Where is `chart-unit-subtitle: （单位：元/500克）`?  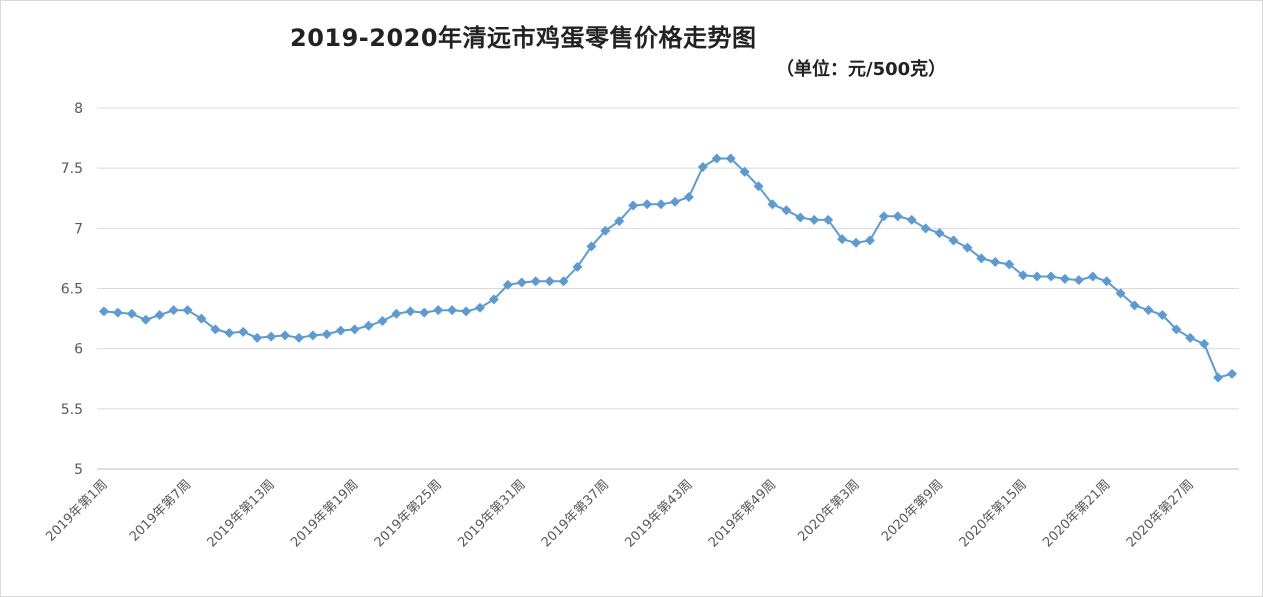
chart-unit-subtitle: （单位：元/500克） is located at coordinates (861, 69).